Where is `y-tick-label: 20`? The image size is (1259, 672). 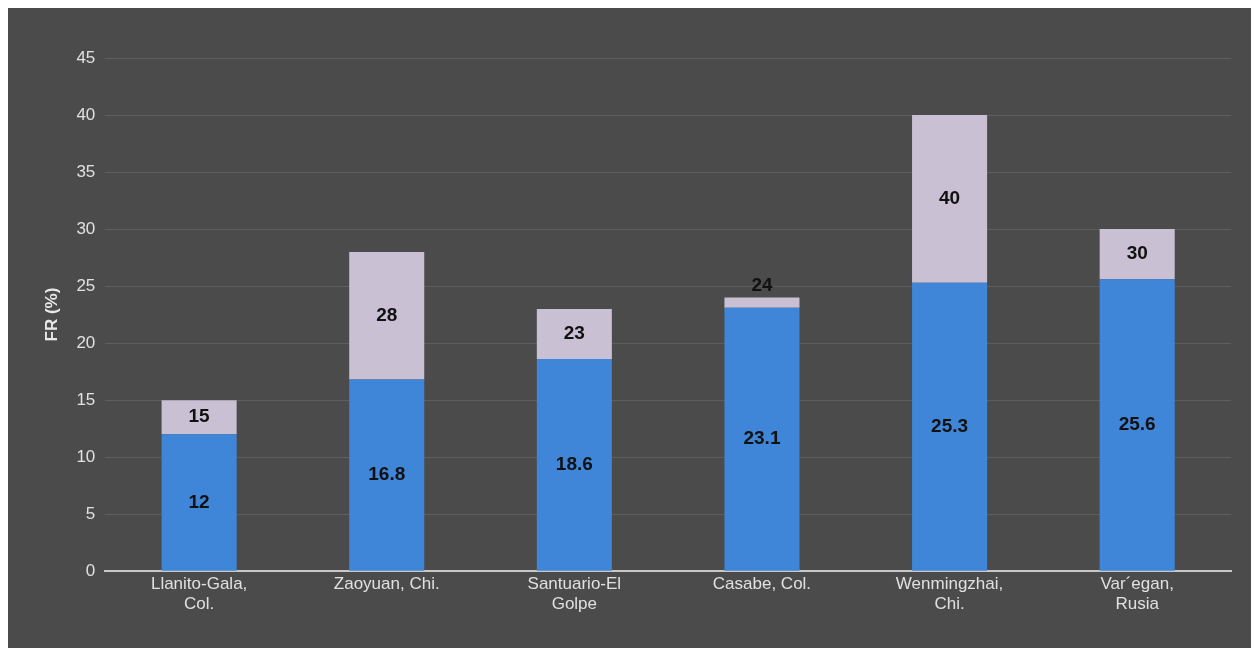
y-tick-label: 20 is located at coordinates (86, 342).